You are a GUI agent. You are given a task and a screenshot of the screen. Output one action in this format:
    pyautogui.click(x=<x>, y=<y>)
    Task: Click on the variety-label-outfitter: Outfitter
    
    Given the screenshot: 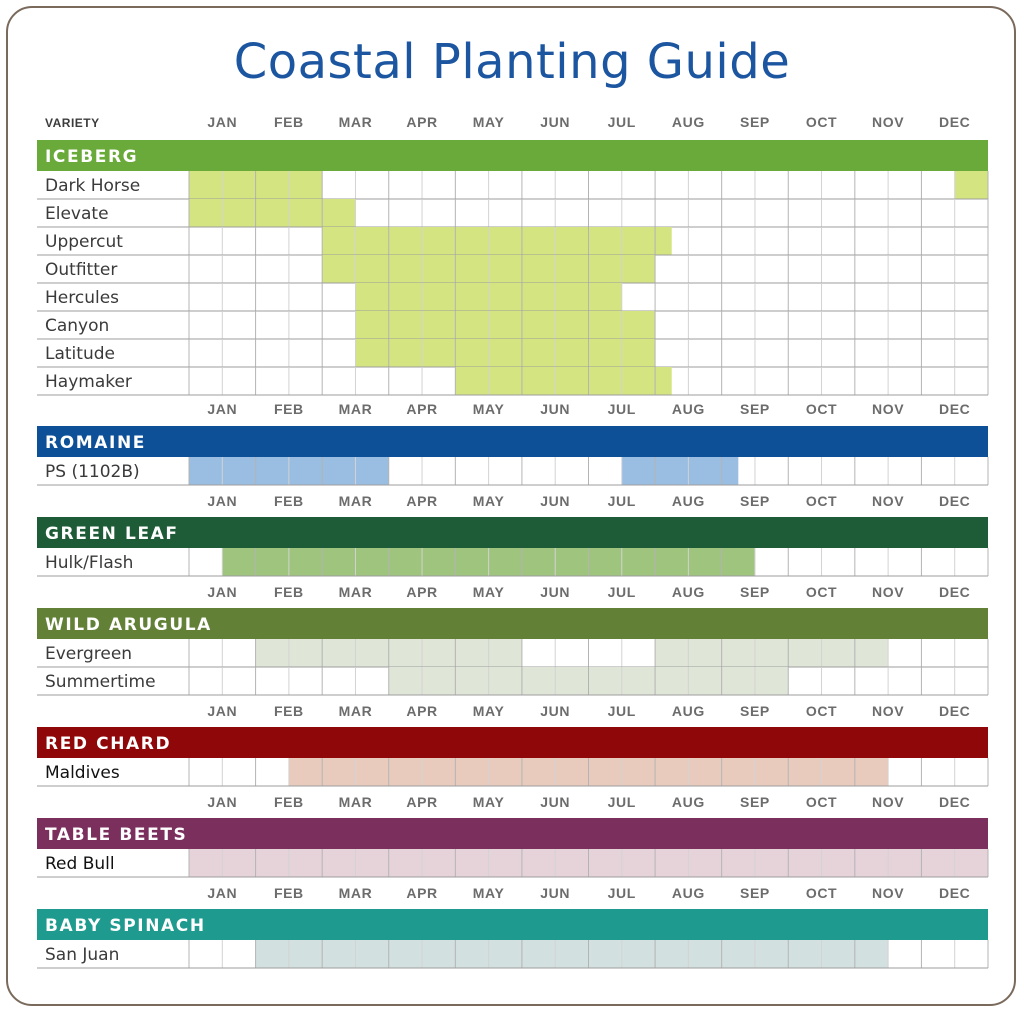 What is the action you would take?
    pyautogui.click(x=81, y=270)
    